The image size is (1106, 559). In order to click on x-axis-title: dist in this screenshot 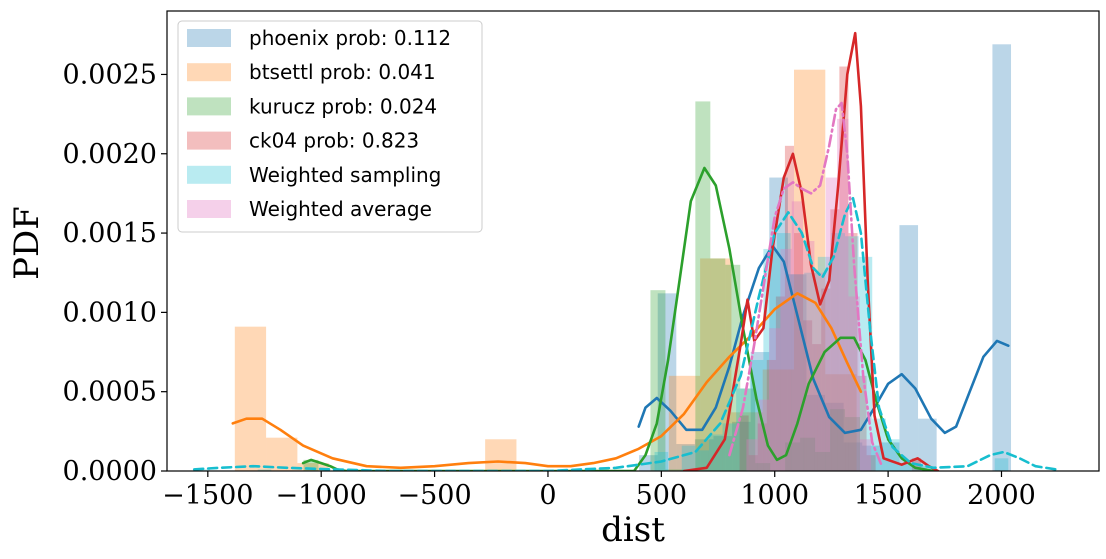, I will do `click(633, 530)`.